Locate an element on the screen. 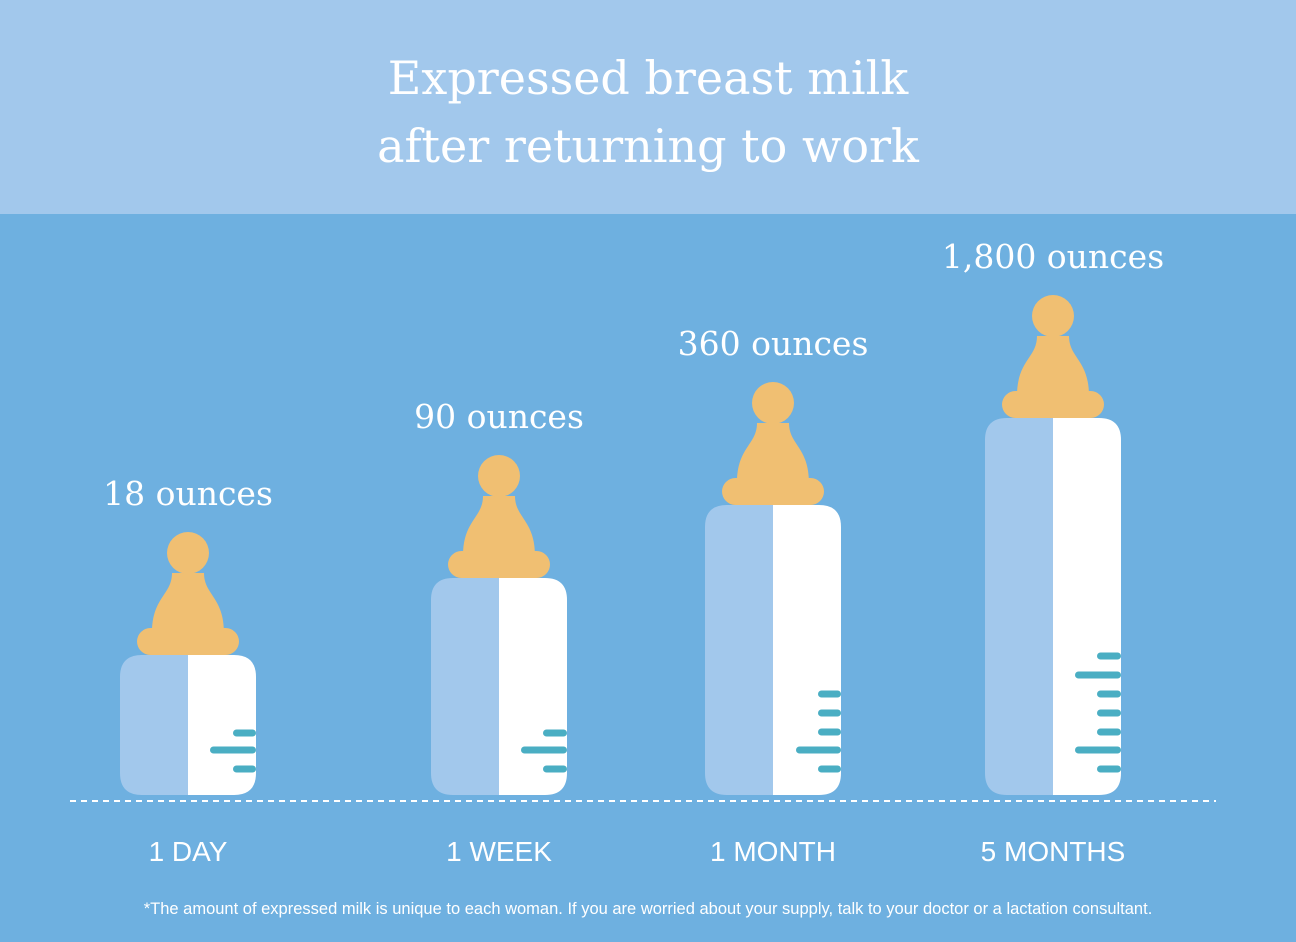  title-line-2: after returning to work is located at coordinates (648, 146).